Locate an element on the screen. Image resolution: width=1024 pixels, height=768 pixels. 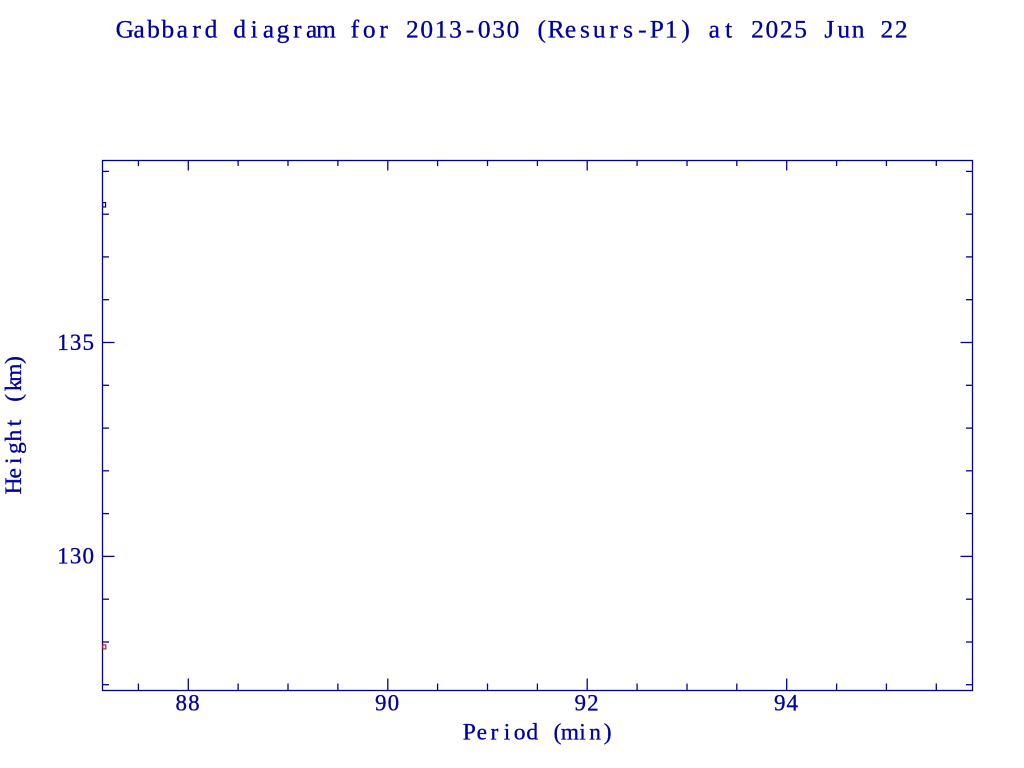
svg-text: R is located at coordinates (556, 30).